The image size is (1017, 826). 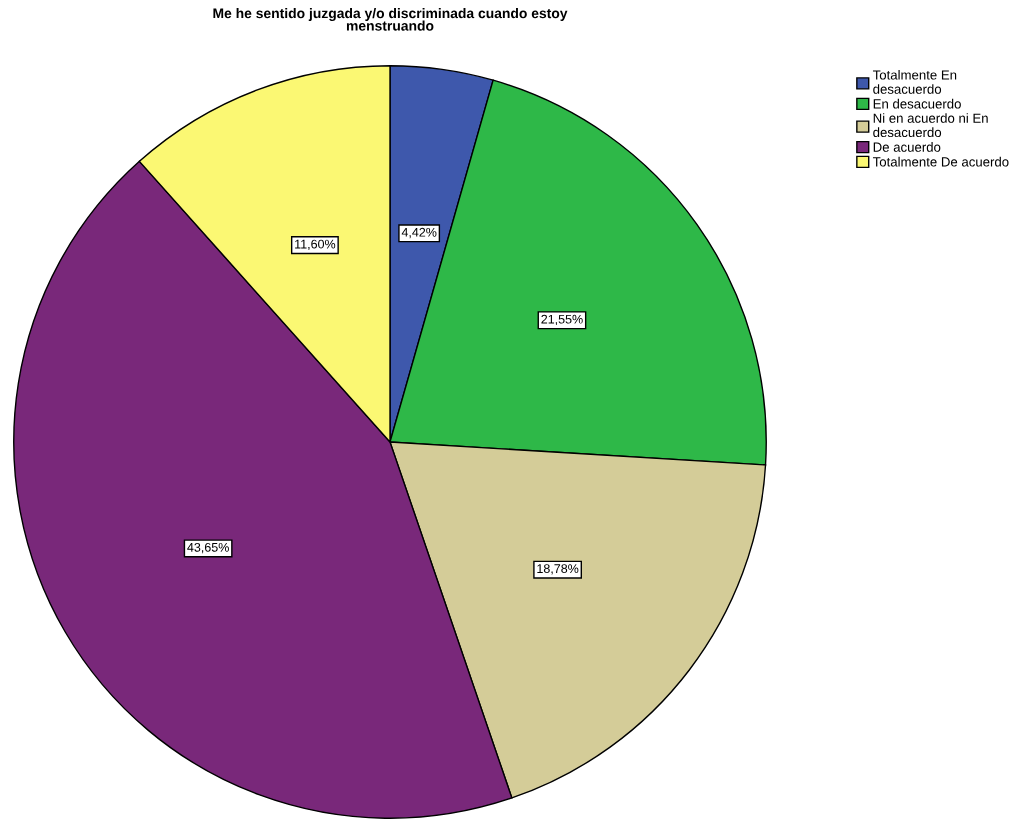 I want to click on data-label: 43,65%, so click(x=208, y=548).